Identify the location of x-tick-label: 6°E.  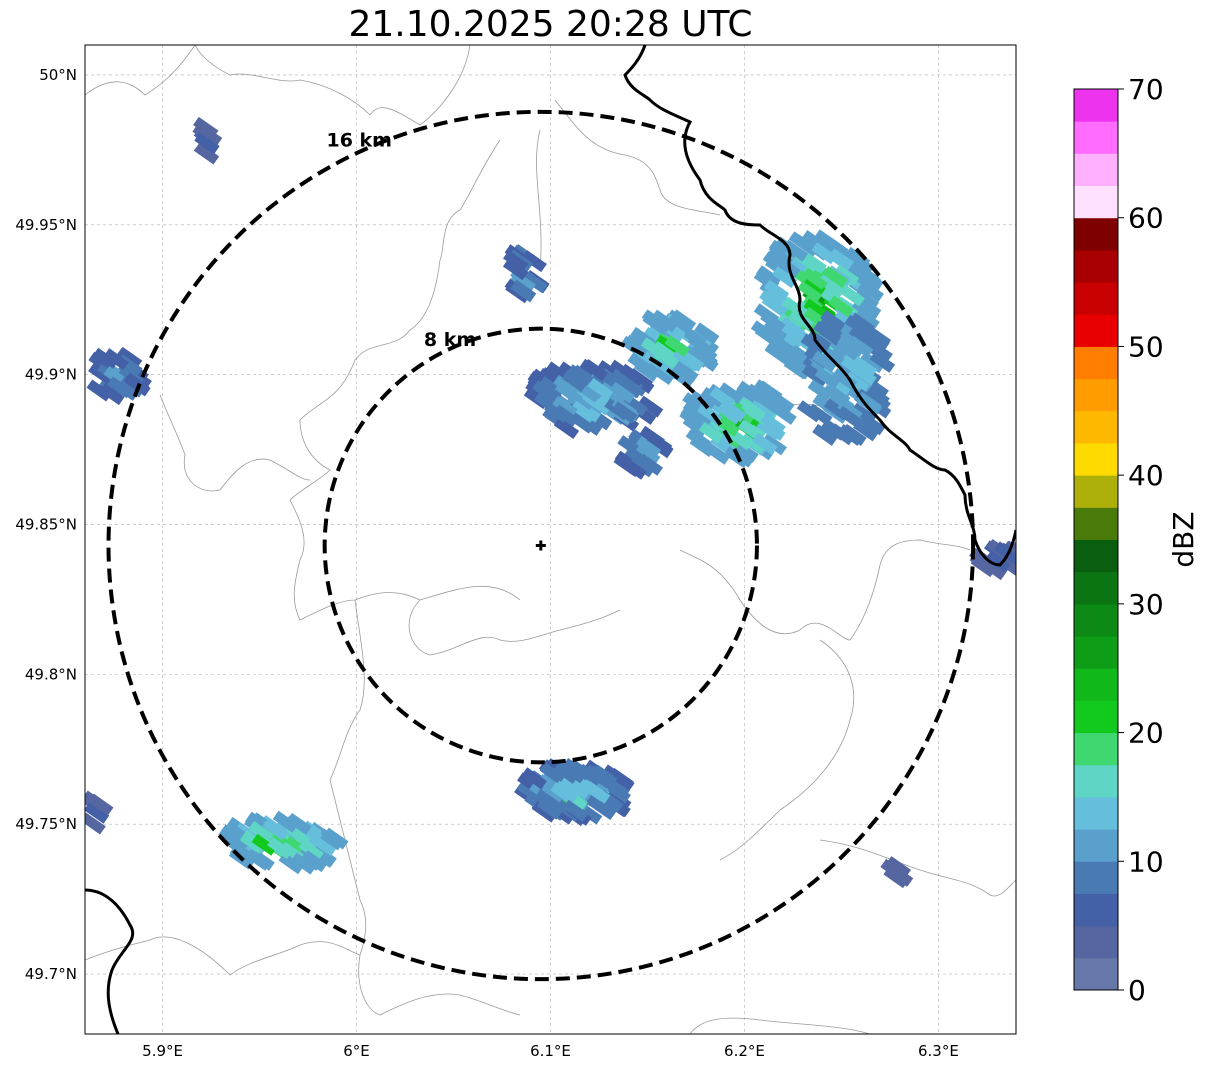
(356, 1051).